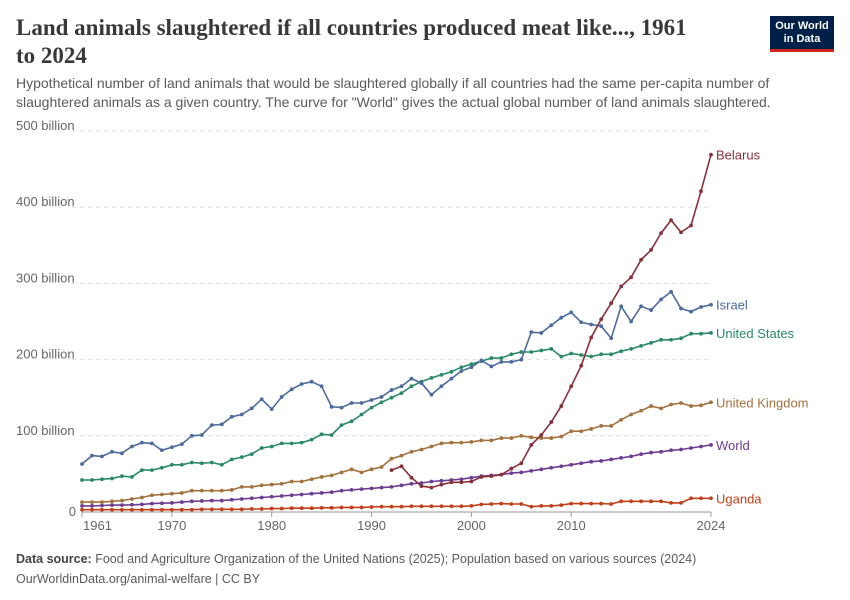  What do you see at coordinates (755, 333) in the screenshot?
I see `legend-label-united-states: United States` at bounding box center [755, 333].